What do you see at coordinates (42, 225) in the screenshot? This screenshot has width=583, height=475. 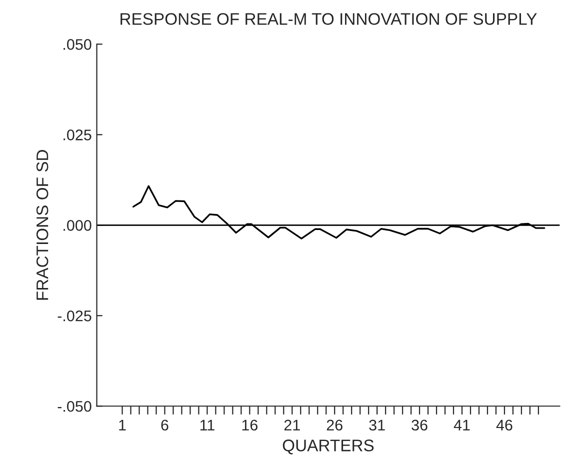 I see `y-axis-title: FRACTIONS OF SD` at bounding box center [42, 225].